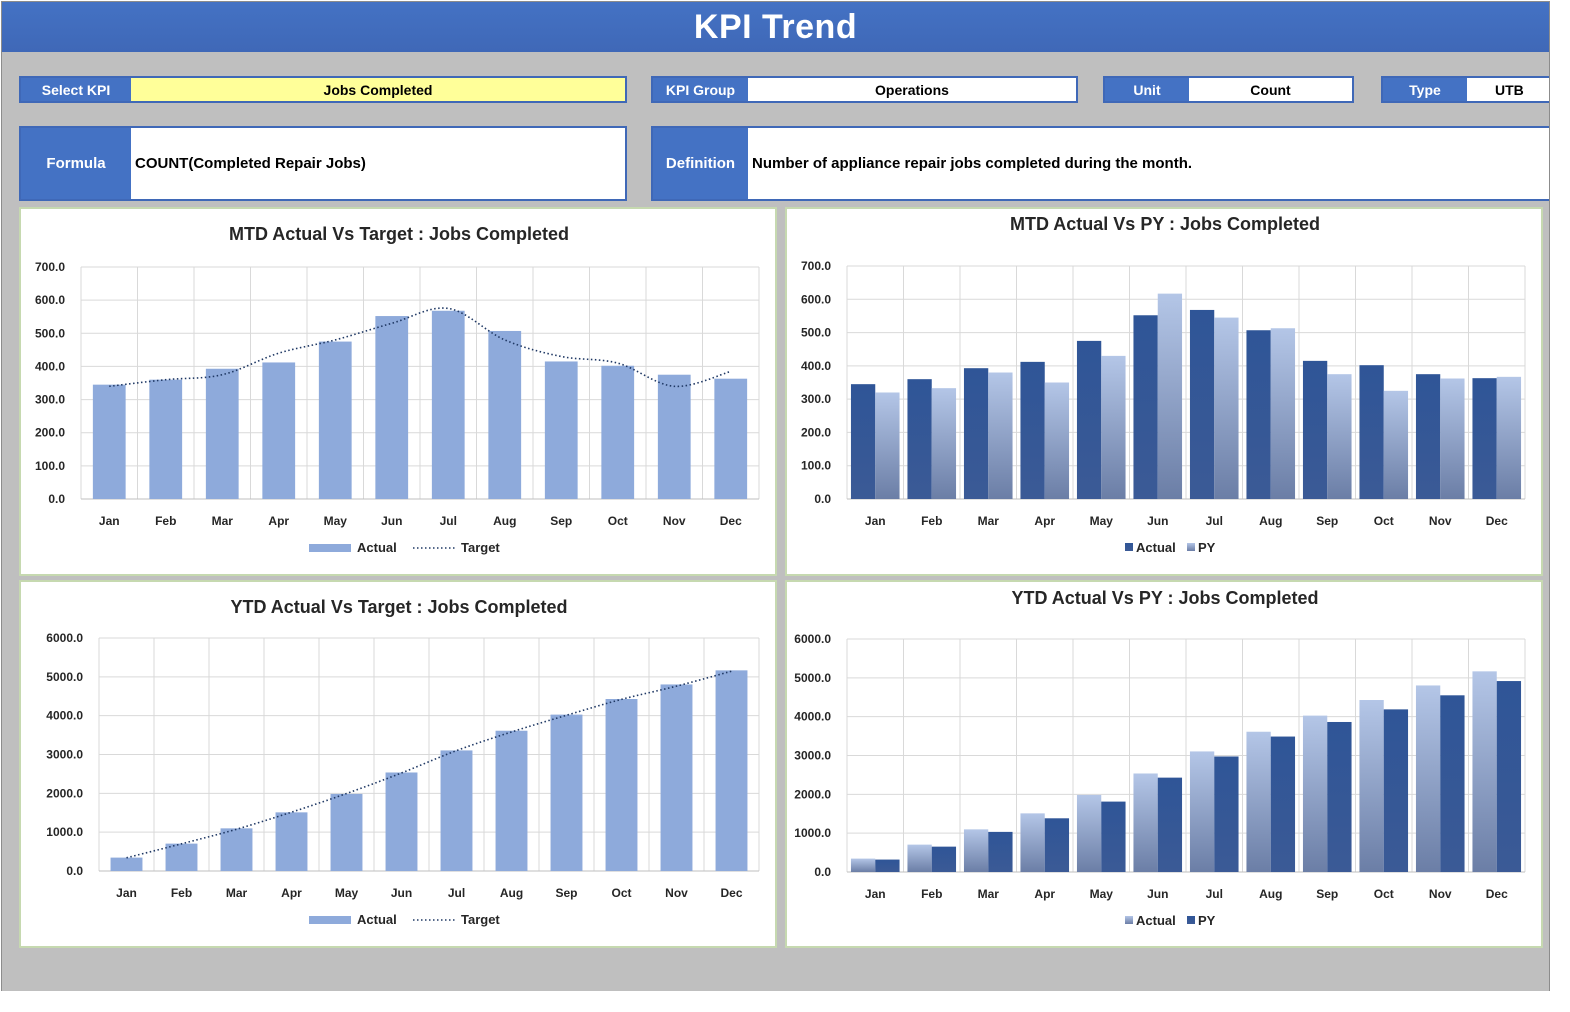 The image size is (1570, 1012). I want to click on unit-value: Count, so click(1270, 89).